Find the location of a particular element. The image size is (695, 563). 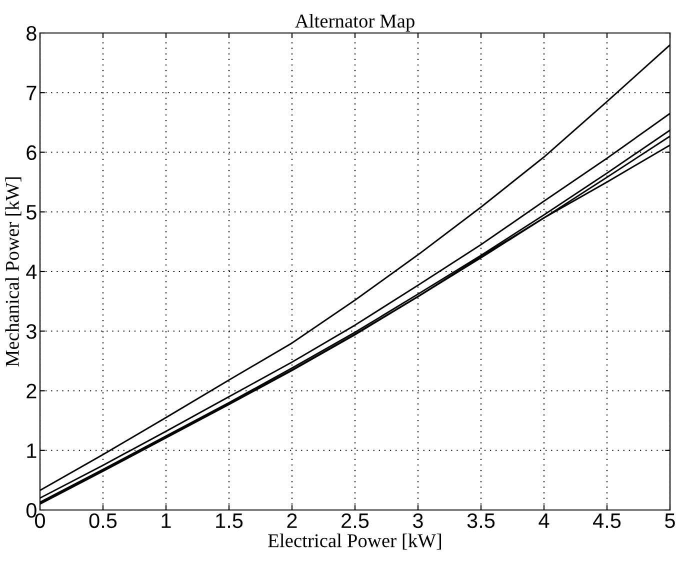

x-tick-label: 4 is located at coordinates (544, 521).